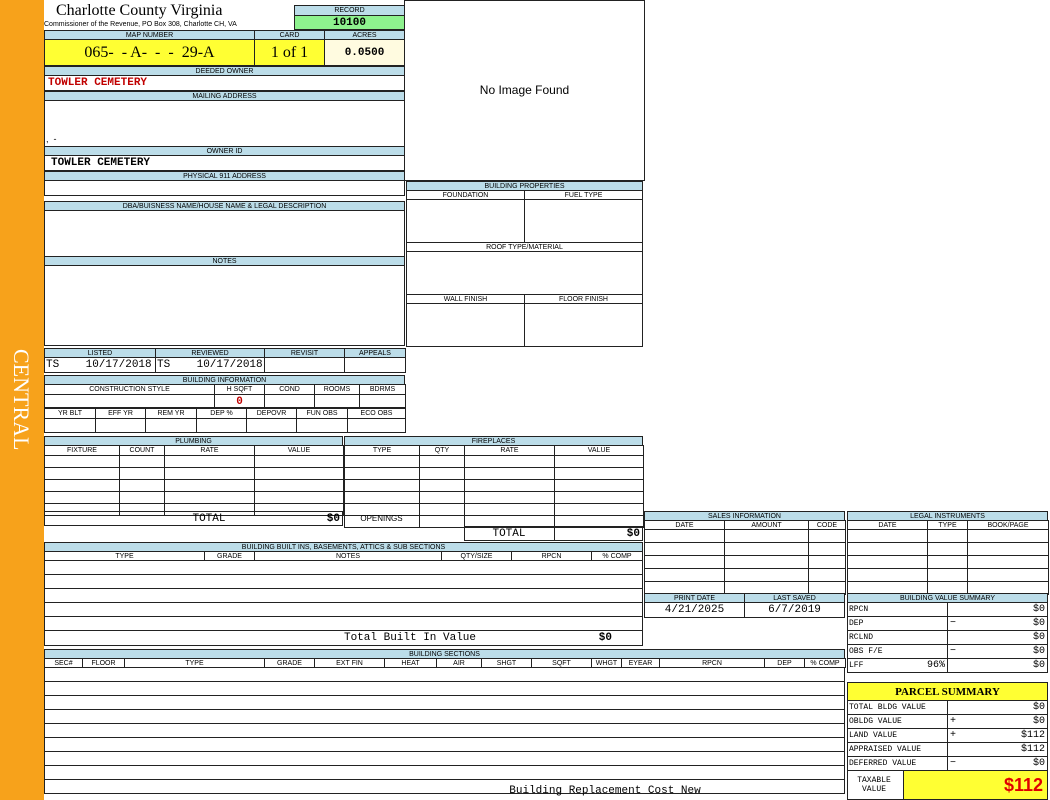 The image size is (1050, 800). I want to click on parcel-summary-title: PARCEL SUMMARY, so click(947, 691).